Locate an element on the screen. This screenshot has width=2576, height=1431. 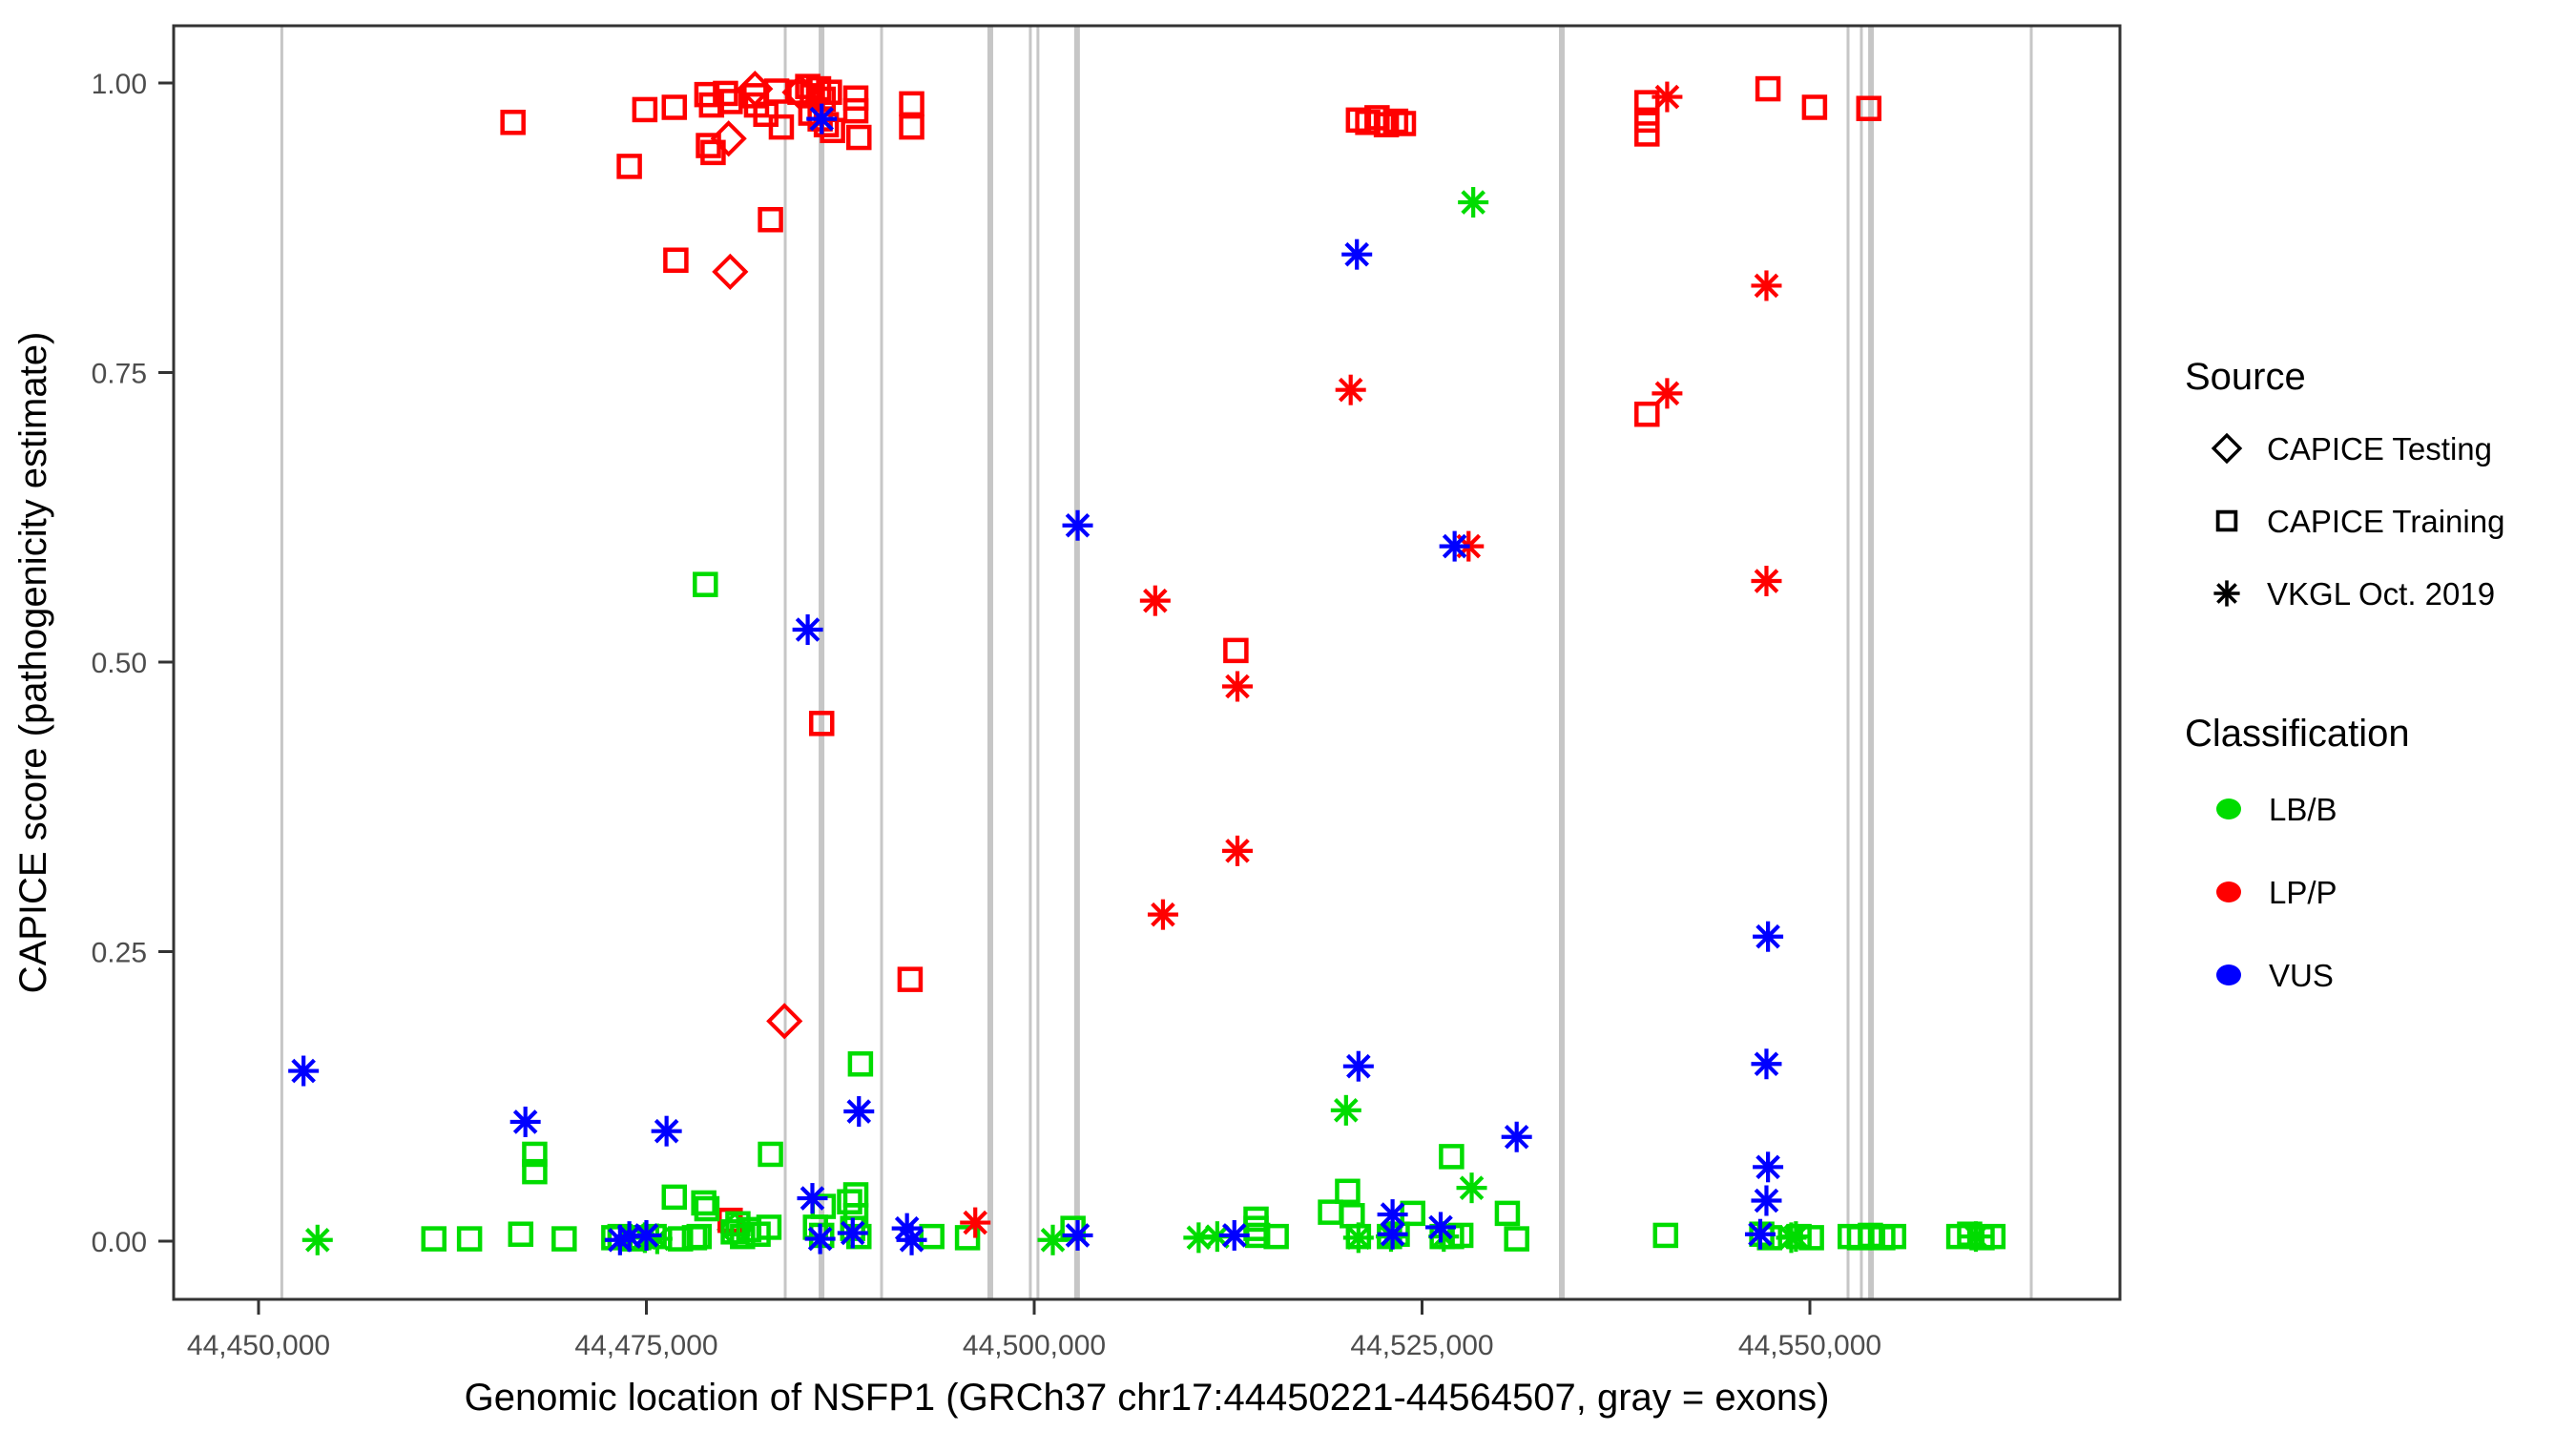
x-tick-label: 44,525,000 is located at coordinates (1421, 1345).